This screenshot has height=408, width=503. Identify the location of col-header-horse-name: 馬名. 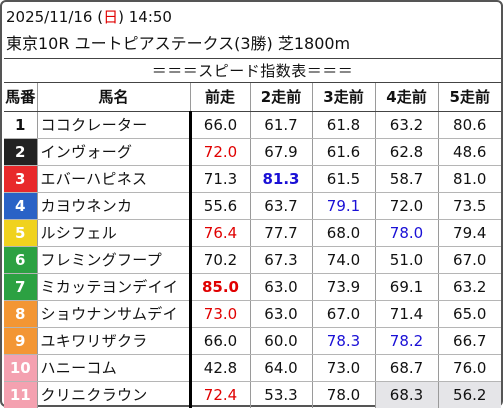
(113, 97).